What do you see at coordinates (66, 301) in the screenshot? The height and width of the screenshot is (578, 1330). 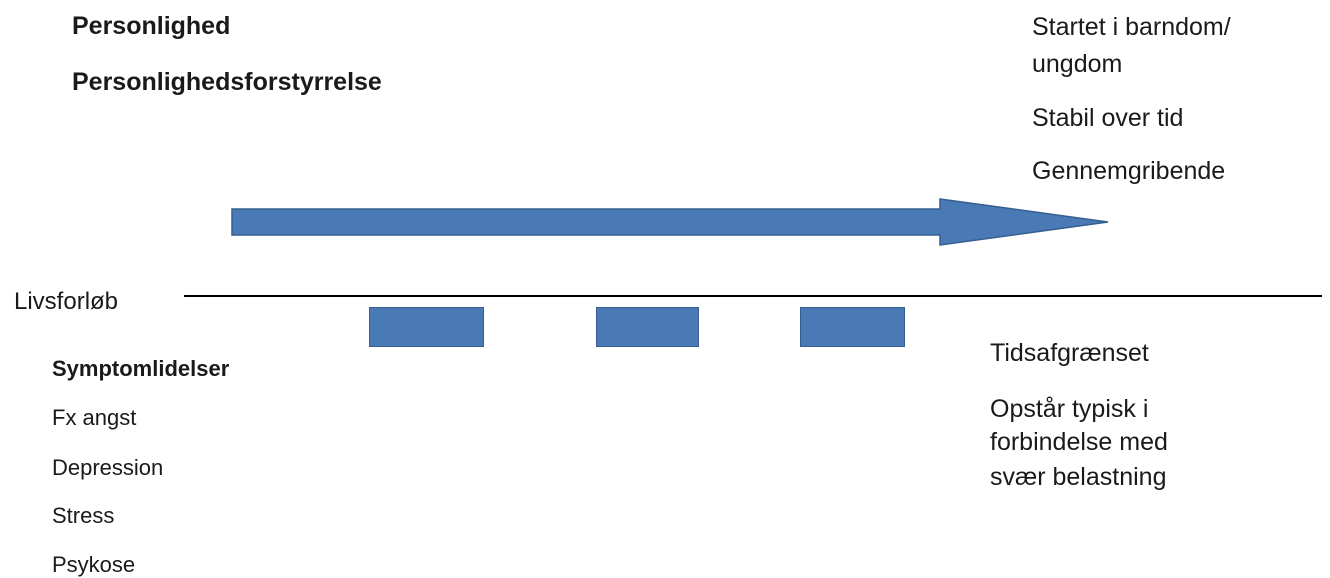 I see `lifeline-label: Livsforløb` at bounding box center [66, 301].